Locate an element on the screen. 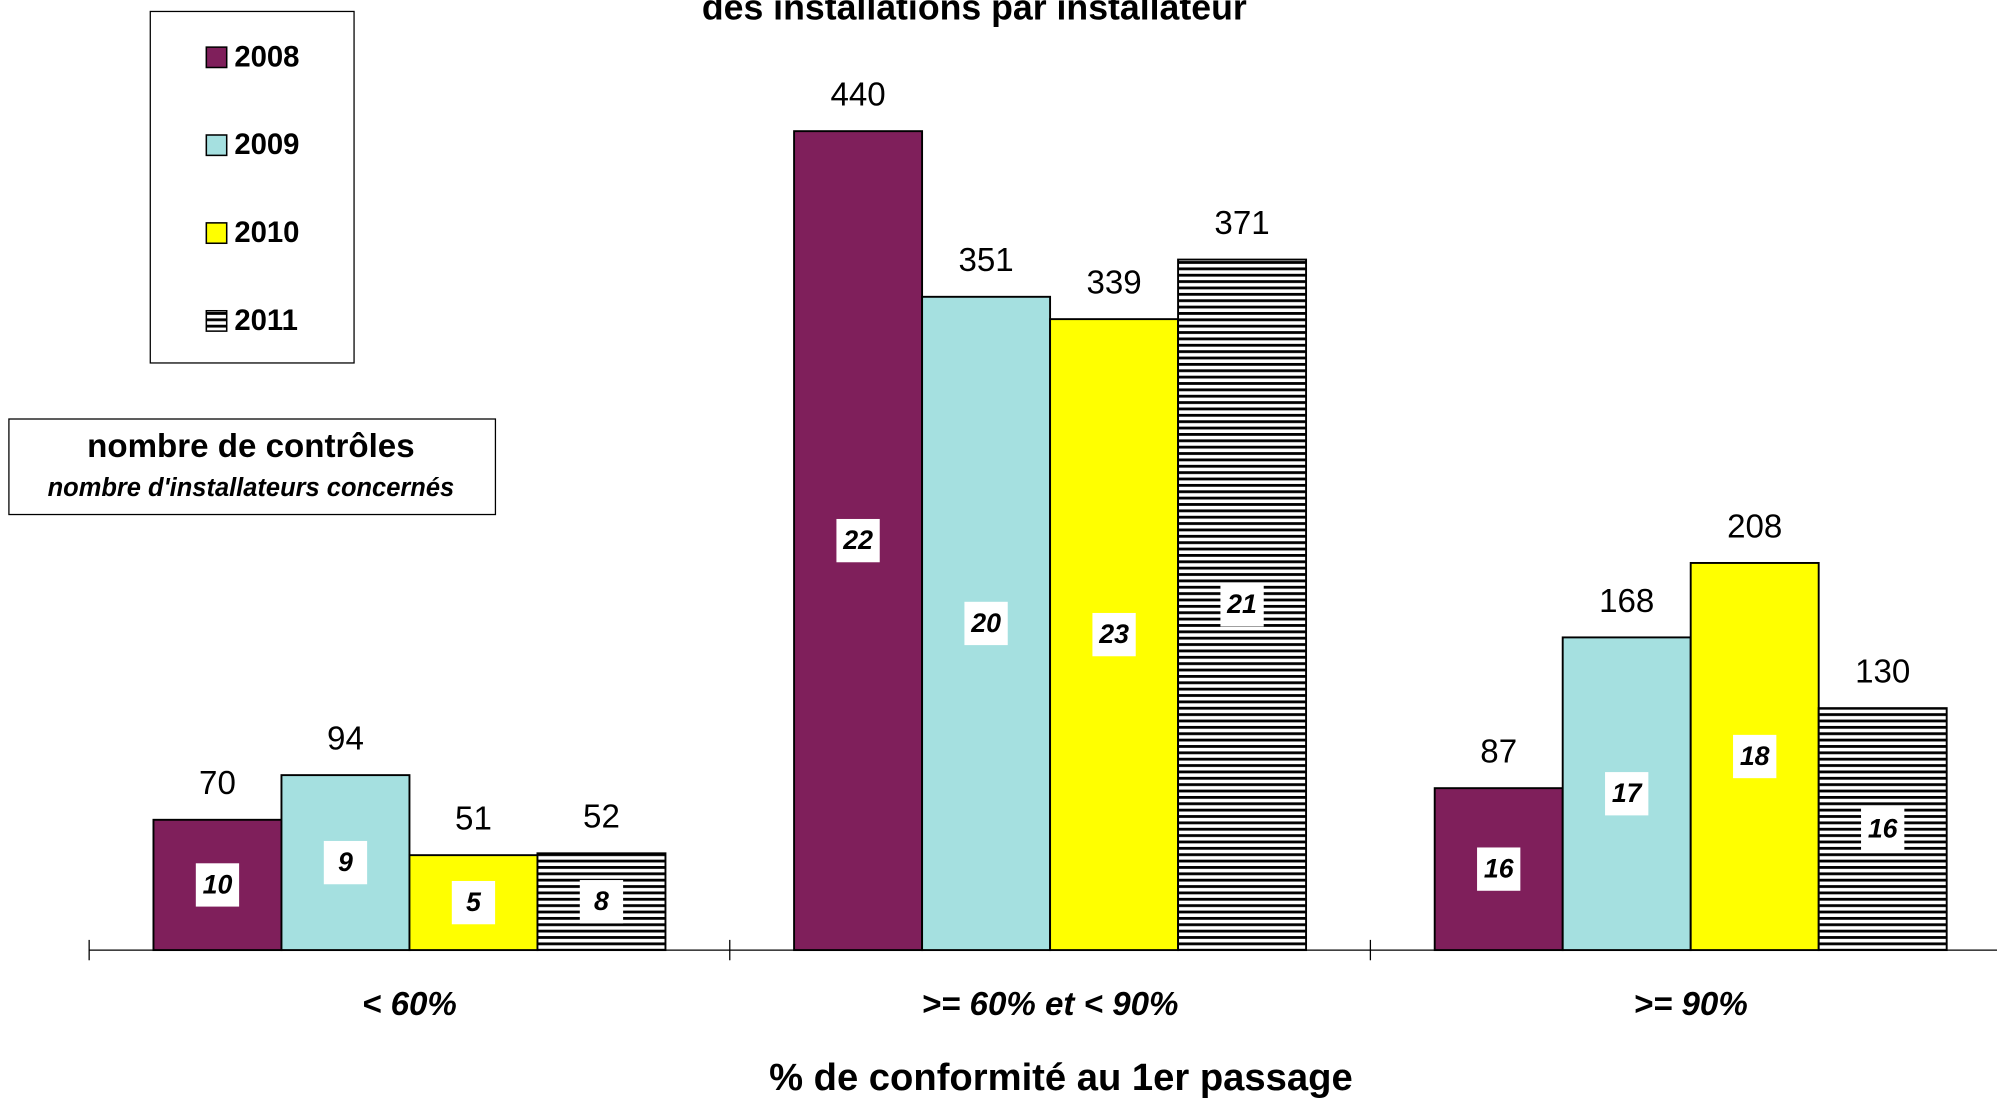  legend-label: 2008 is located at coordinates (266, 56).